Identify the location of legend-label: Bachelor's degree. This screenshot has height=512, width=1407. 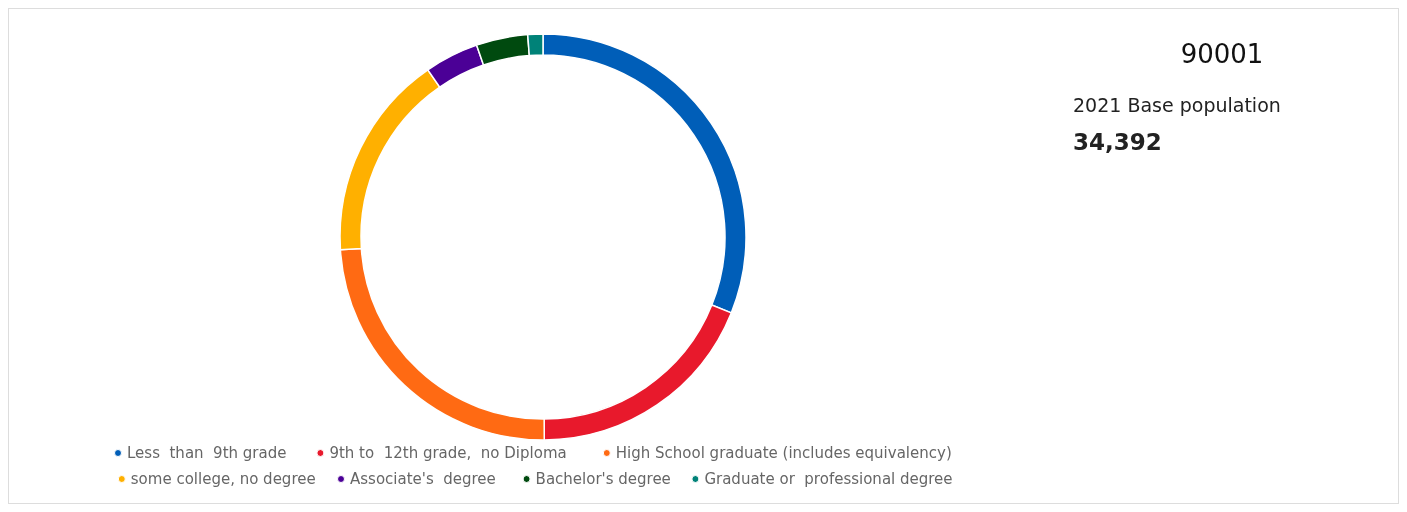
(603, 479).